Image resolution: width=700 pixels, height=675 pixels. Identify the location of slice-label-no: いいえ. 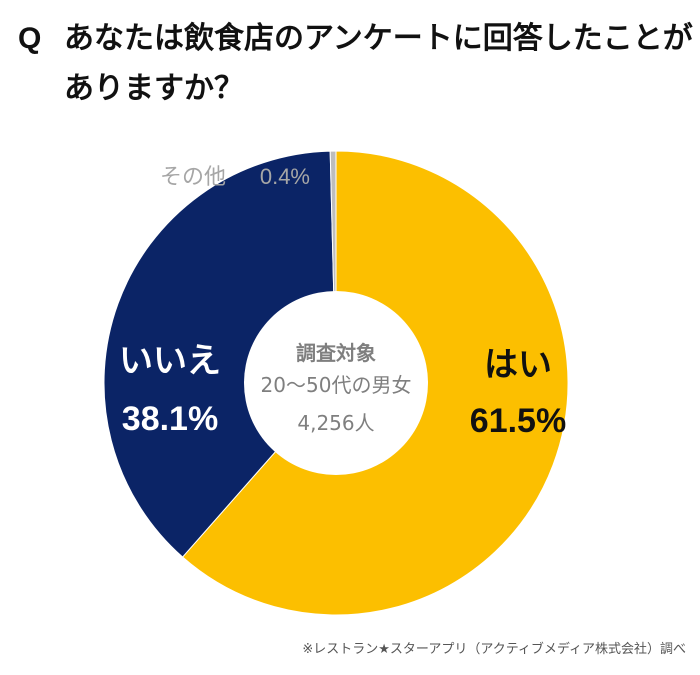
(170, 361).